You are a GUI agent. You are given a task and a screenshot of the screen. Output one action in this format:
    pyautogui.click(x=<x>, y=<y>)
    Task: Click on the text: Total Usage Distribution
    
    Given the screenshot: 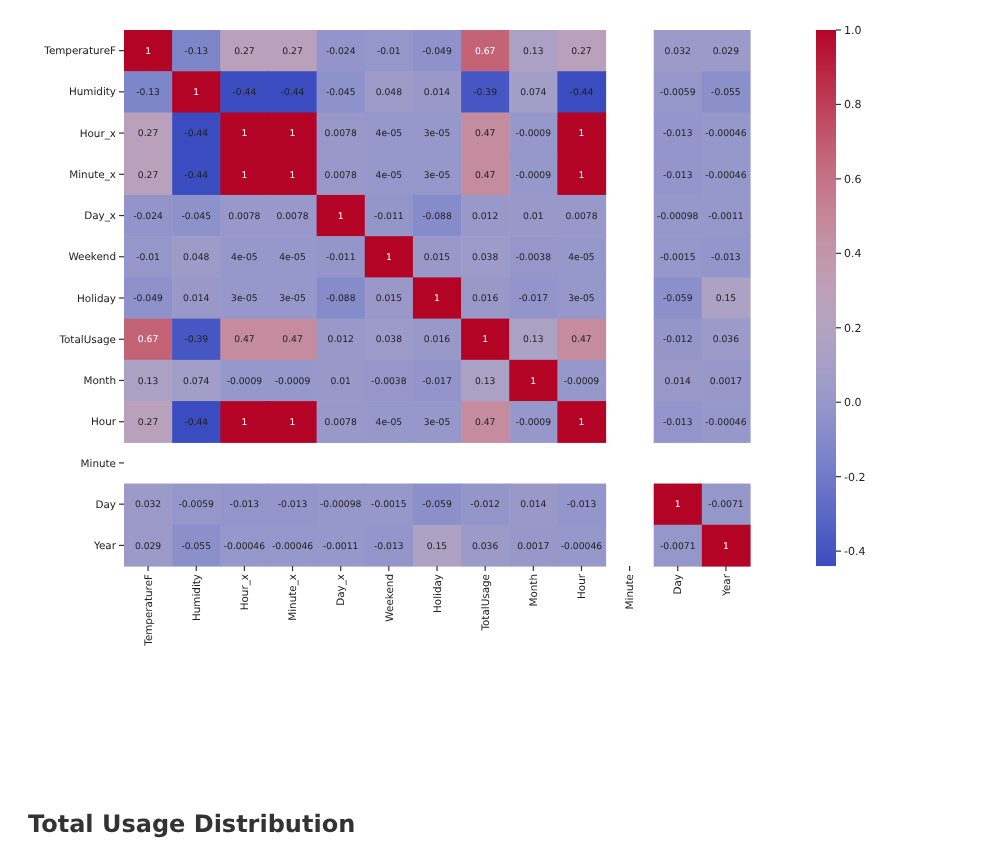 What is the action you would take?
    pyautogui.click(x=192, y=824)
    